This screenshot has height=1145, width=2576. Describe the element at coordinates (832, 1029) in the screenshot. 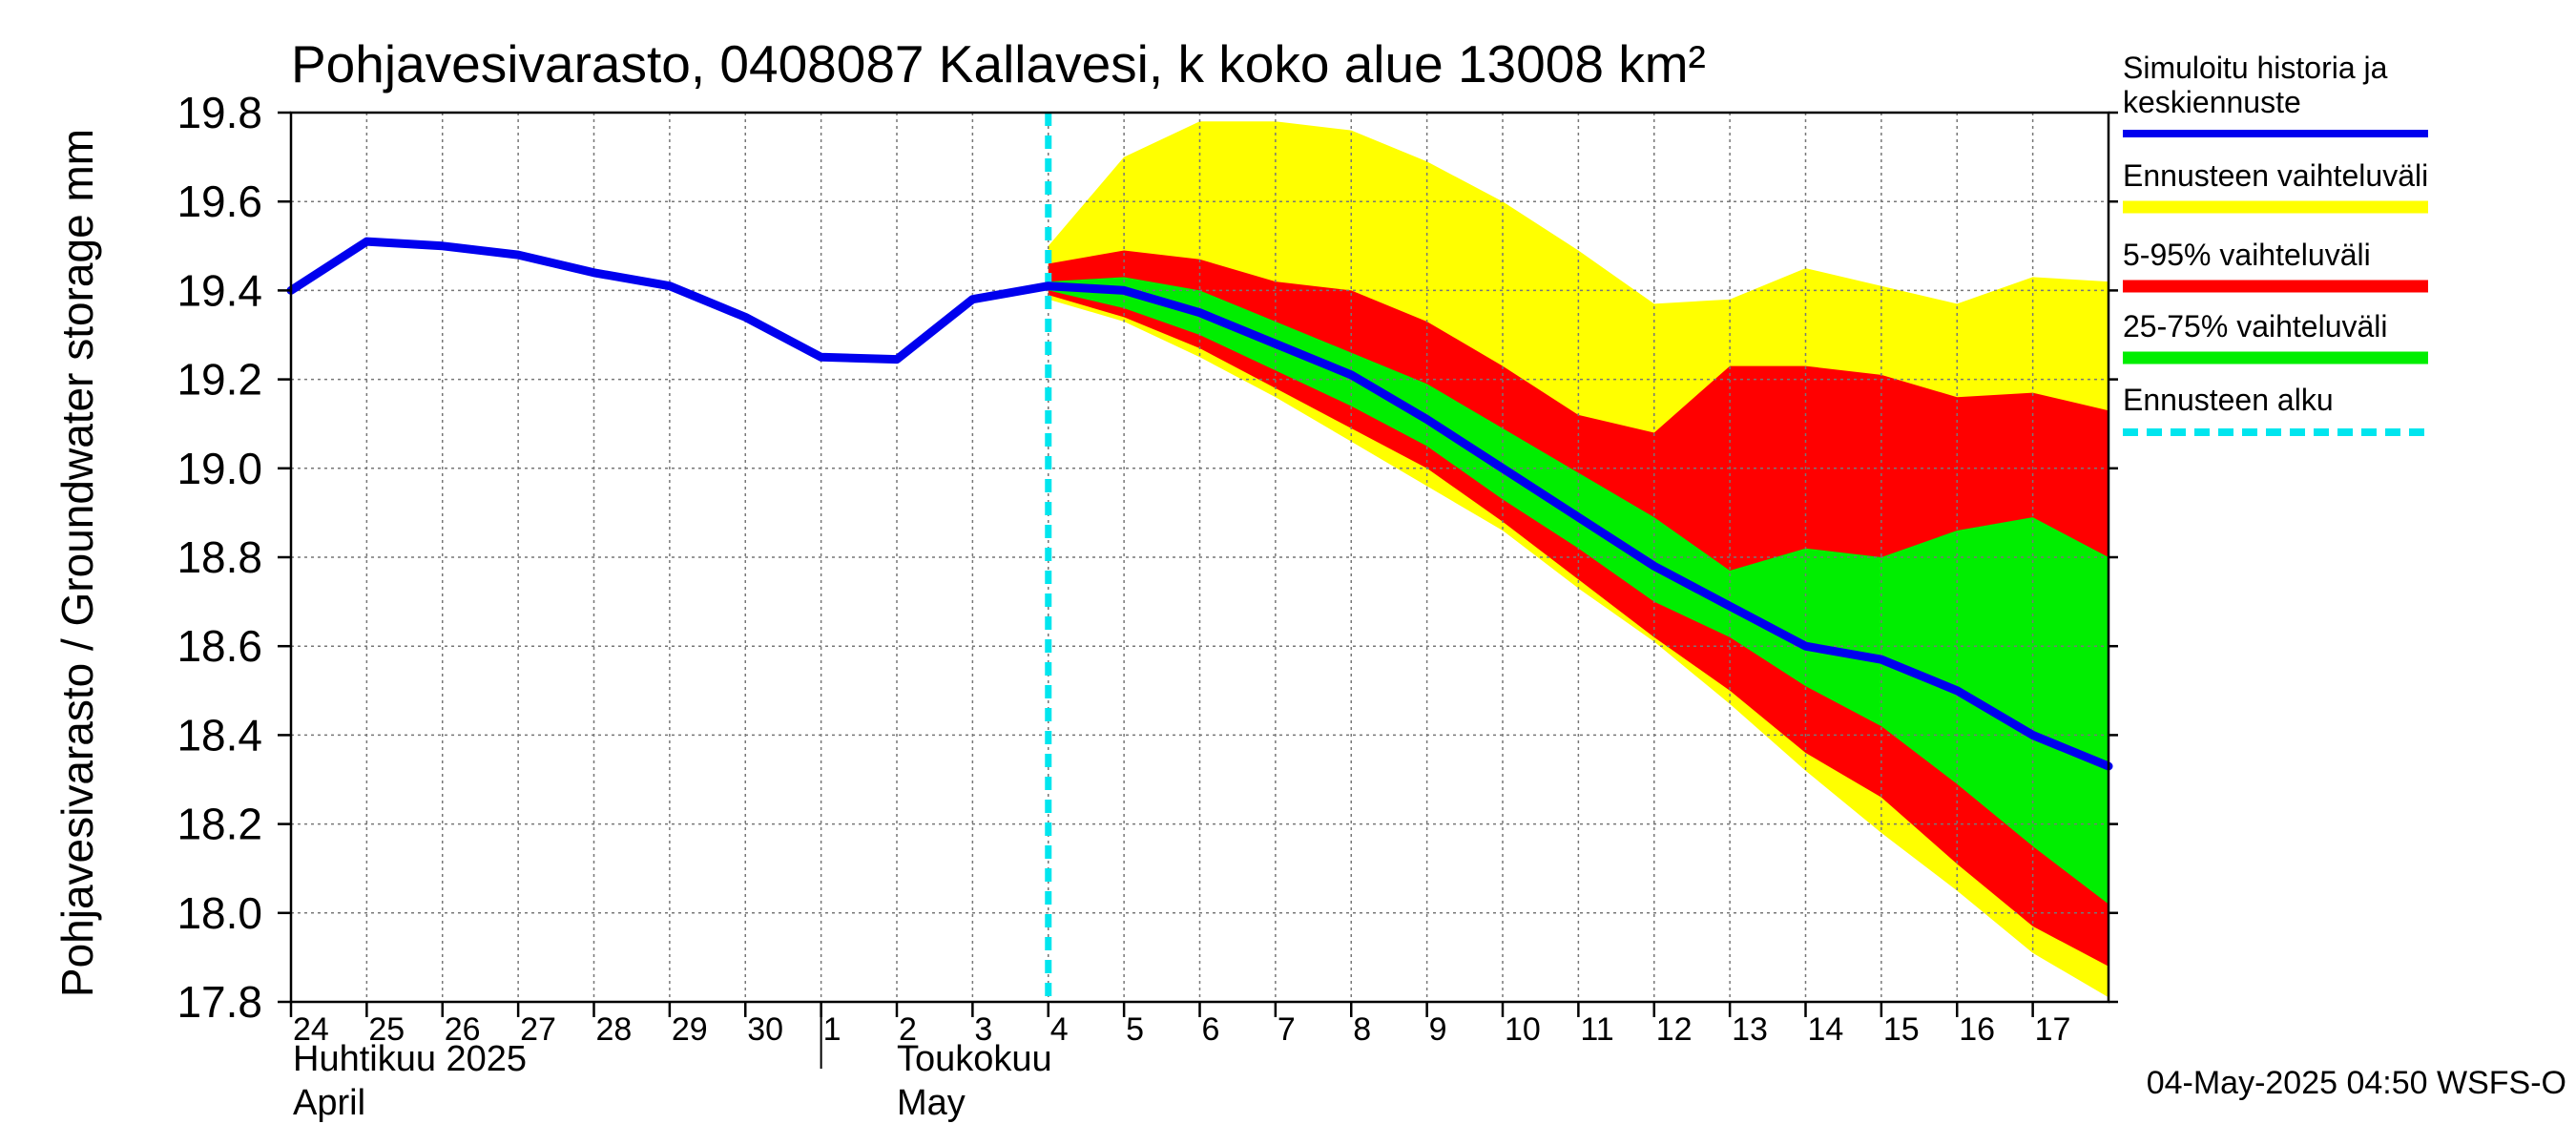

I see `x-tick-label: 1` at that location.